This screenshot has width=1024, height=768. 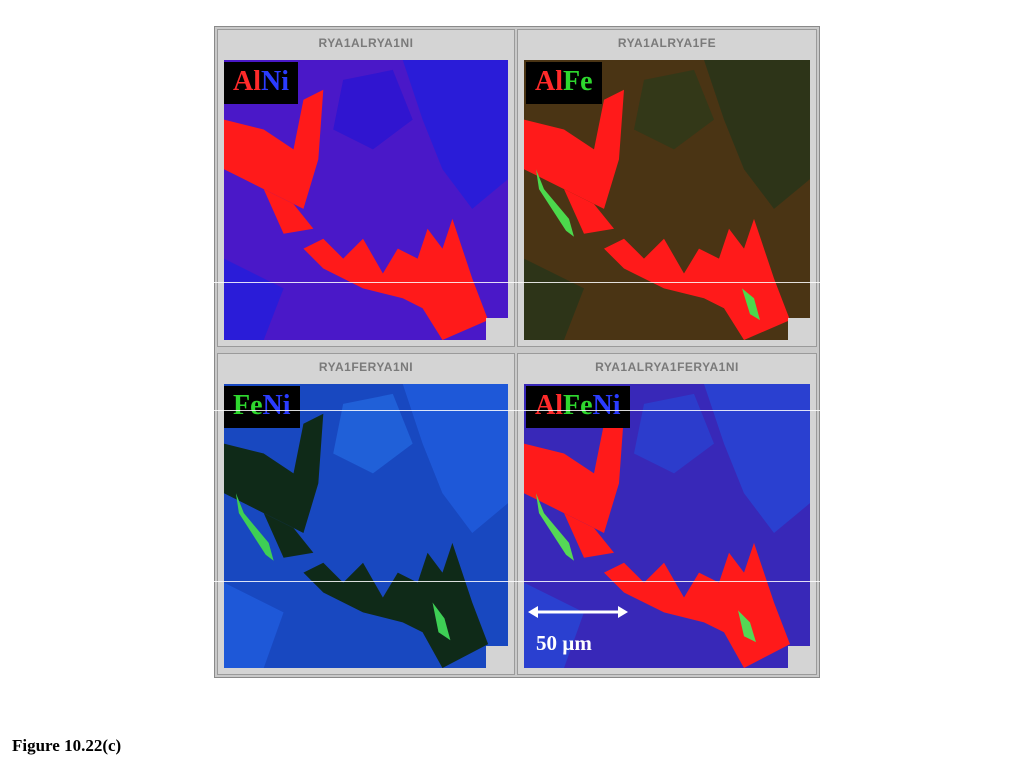 I want to click on panel-title: RYA1ALRYA1FERYA1NI, so click(x=667, y=367).